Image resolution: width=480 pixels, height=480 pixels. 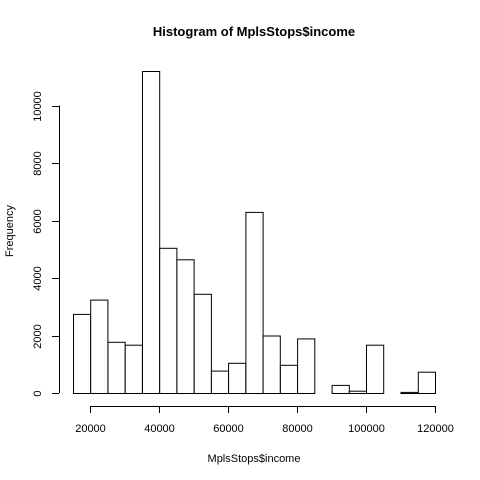 I want to click on x-tick-label: 20000, so click(x=90, y=429).